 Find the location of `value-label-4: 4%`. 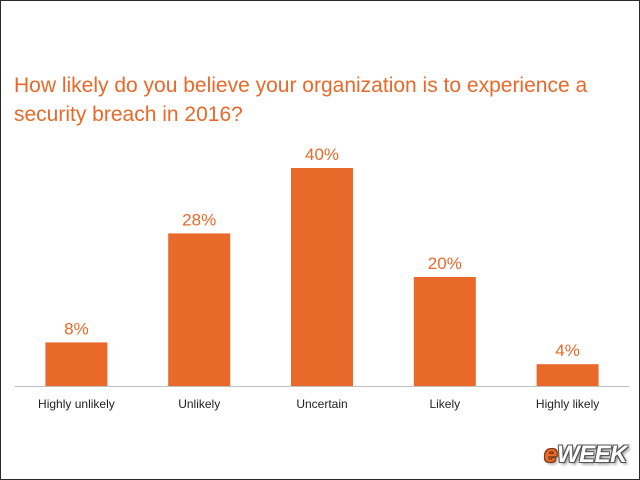

value-label-4: 4% is located at coordinates (567, 350).